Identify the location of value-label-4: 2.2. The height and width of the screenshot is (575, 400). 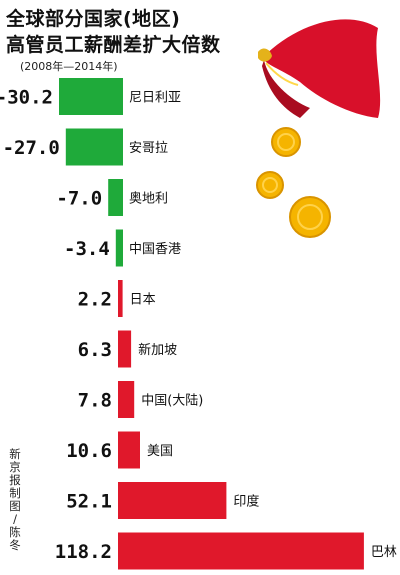
(95, 300).